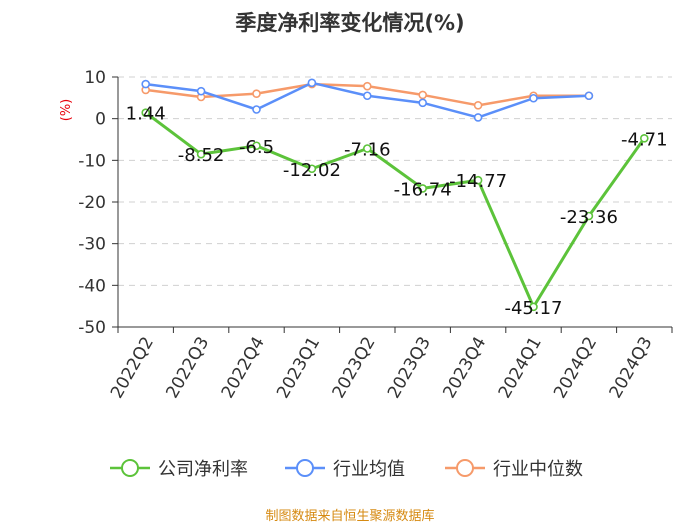  What do you see at coordinates (409, 368) in the screenshot?
I see `x-tick-label: 2023Q3` at bounding box center [409, 368].